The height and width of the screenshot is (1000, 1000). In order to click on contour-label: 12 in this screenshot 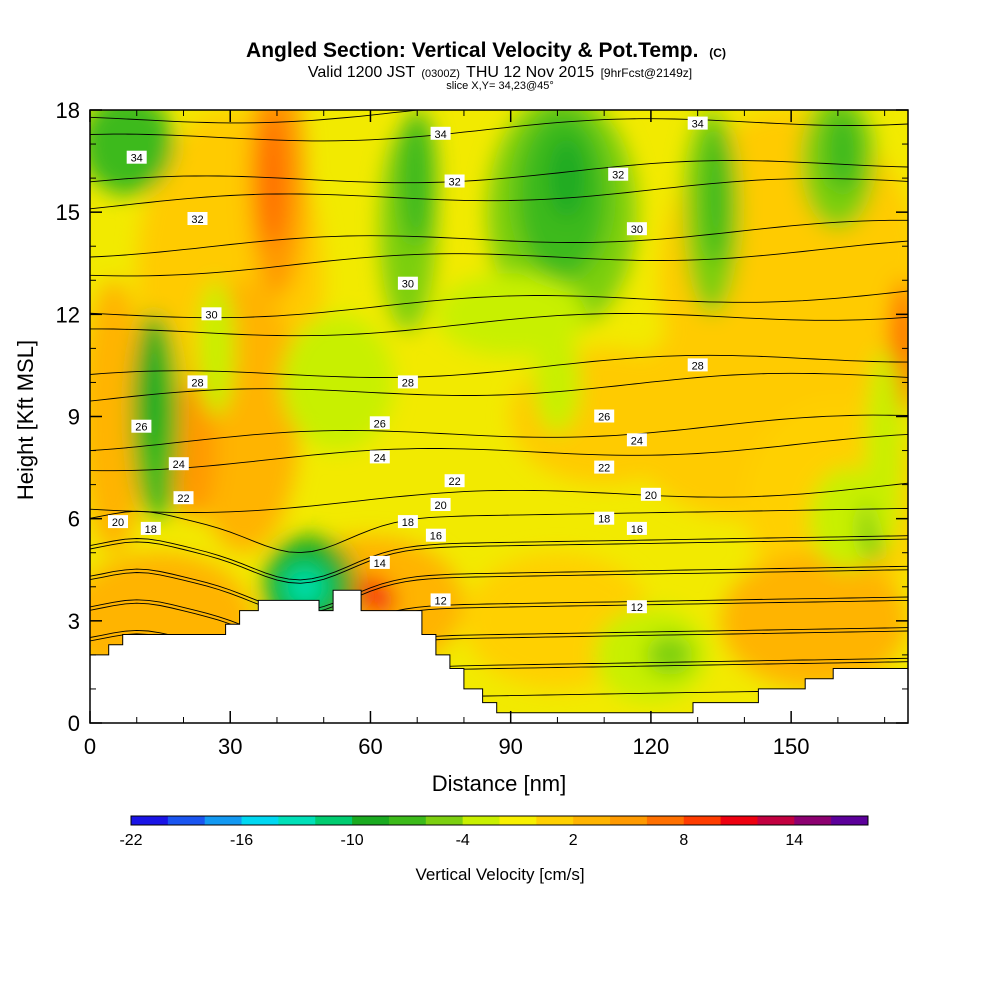, I will do `click(637, 608)`.